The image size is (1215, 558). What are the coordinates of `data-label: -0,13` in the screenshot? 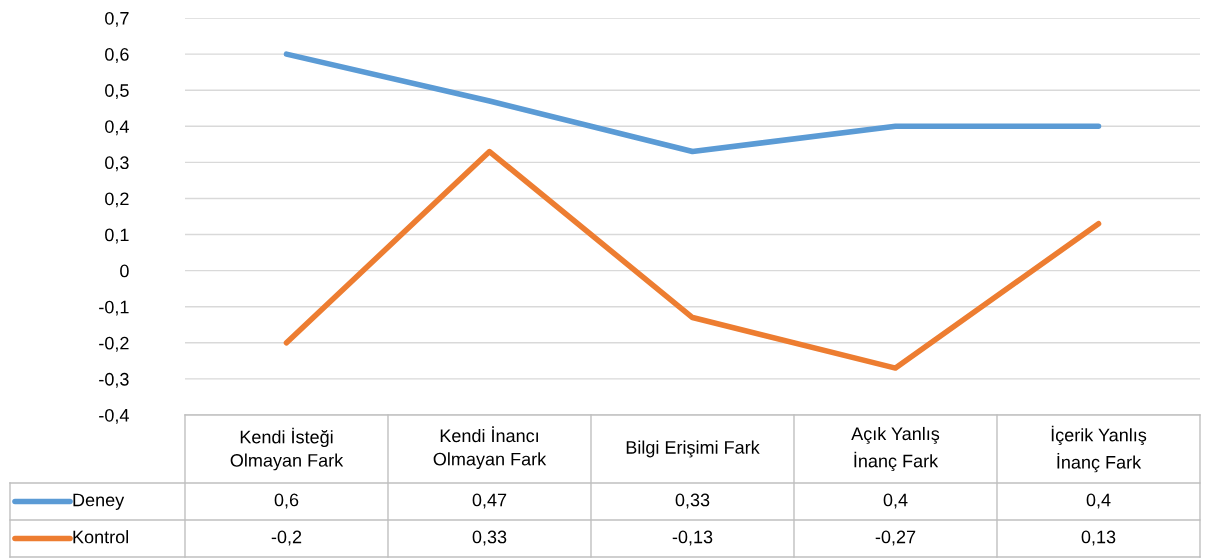 It's located at (692, 538).